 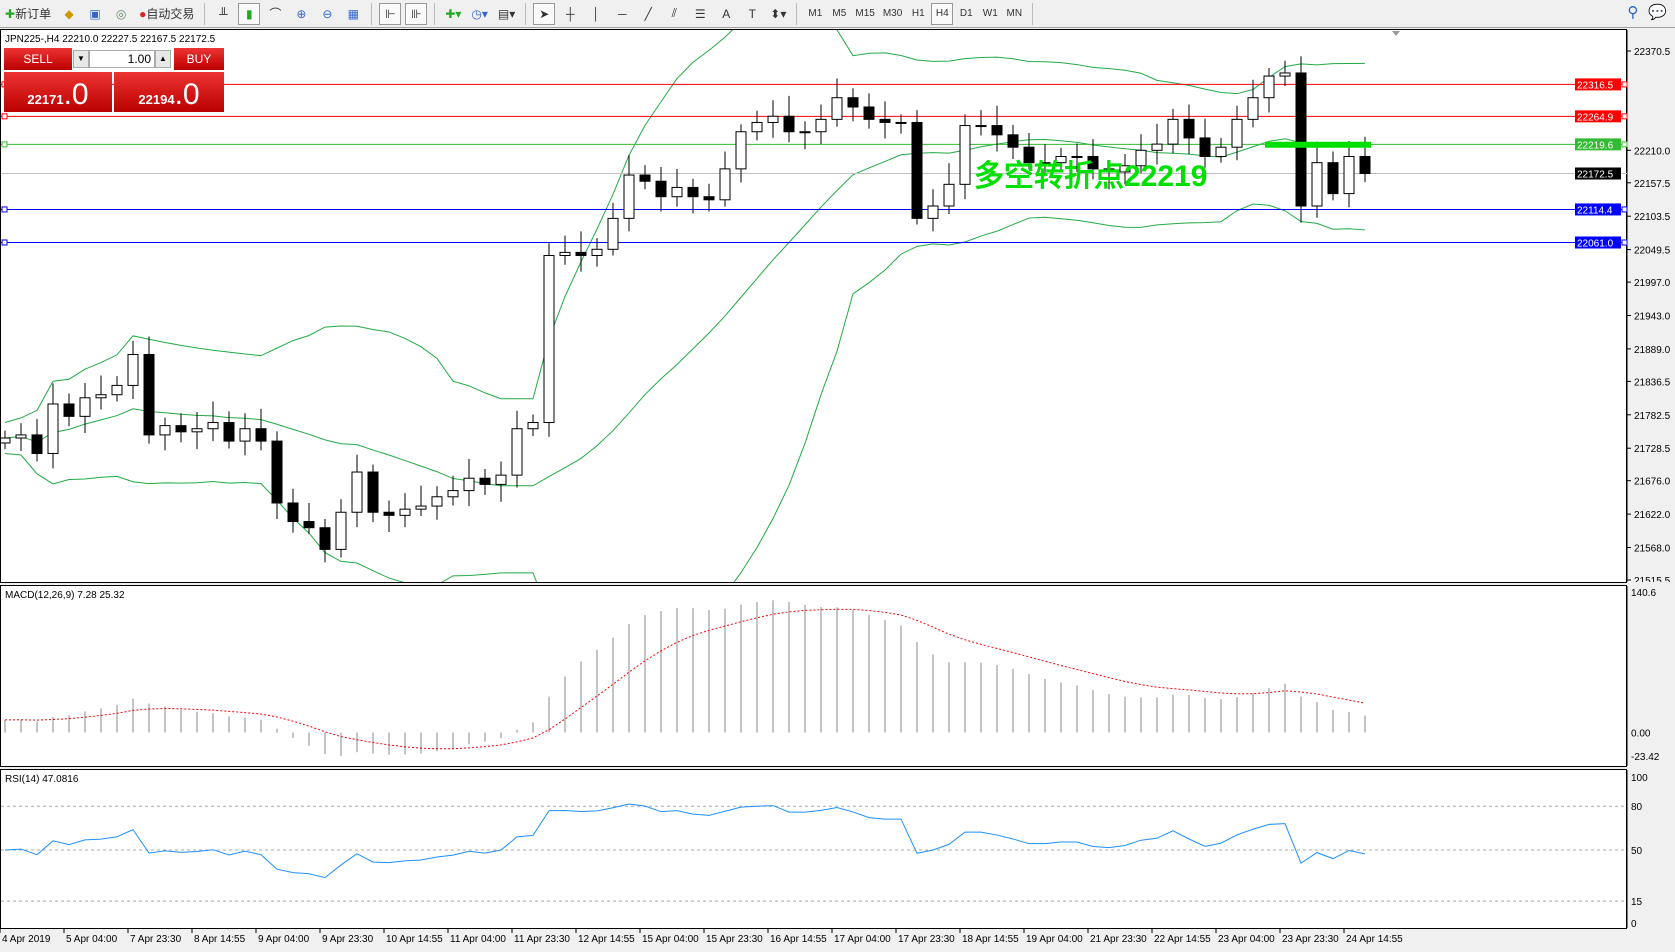 What do you see at coordinates (390, 13) in the screenshot?
I see `autoscroll-icon: ⊩` at bounding box center [390, 13].